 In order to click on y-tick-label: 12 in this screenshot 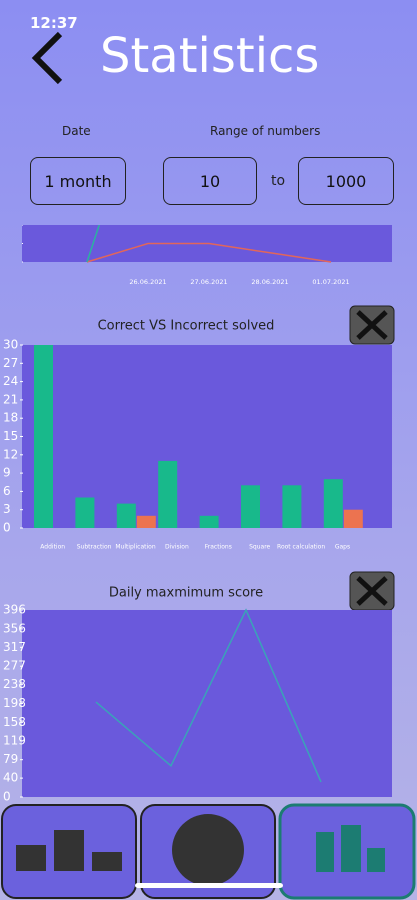, I will do `click(10, 454)`.